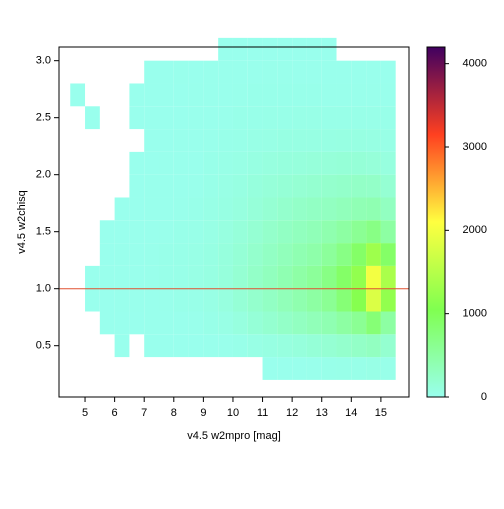 The height and width of the screenshot is (509, 504). I want to click on y-tick-label: 1.0, so click(43, 289).